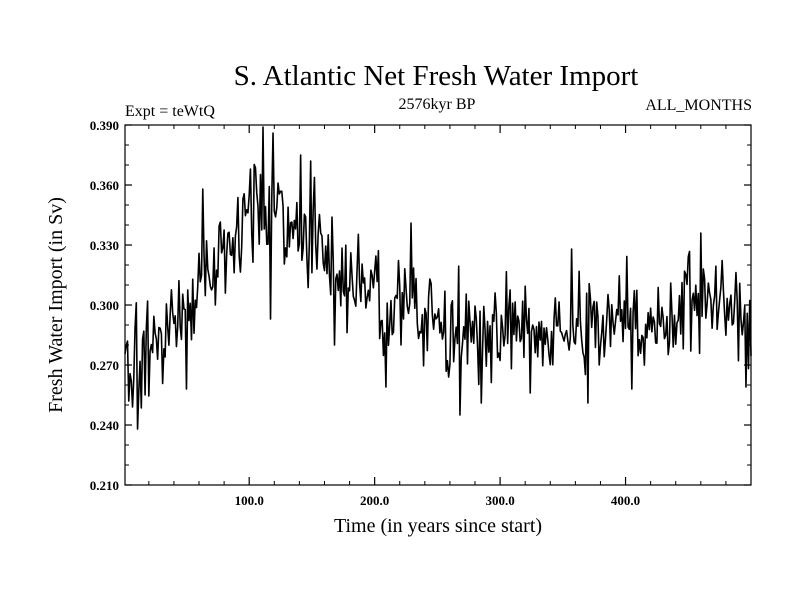 The height and width of the screenshot is (600, 800). Describe the element at coordinates (436, 76) in the screenshot. I see `chart-title: S. Atlantic Net Fresh Water Import` at that location.